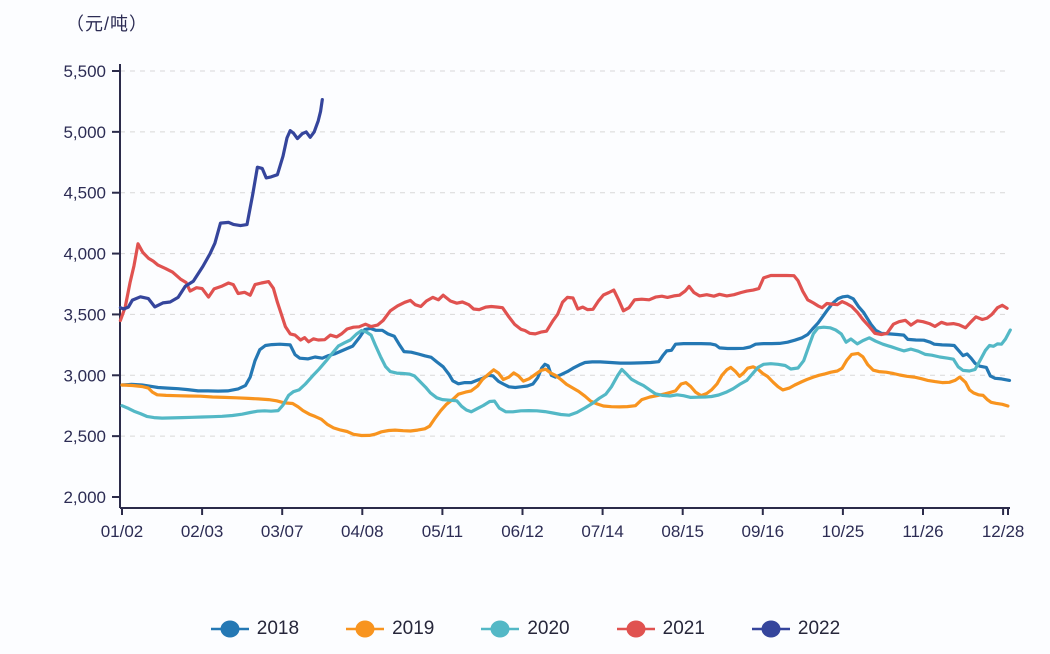  What do you see at coordinates (660, 629) in the screenshot?
I see `legend-item-2021: 2021` at bounding box center [660, 629].